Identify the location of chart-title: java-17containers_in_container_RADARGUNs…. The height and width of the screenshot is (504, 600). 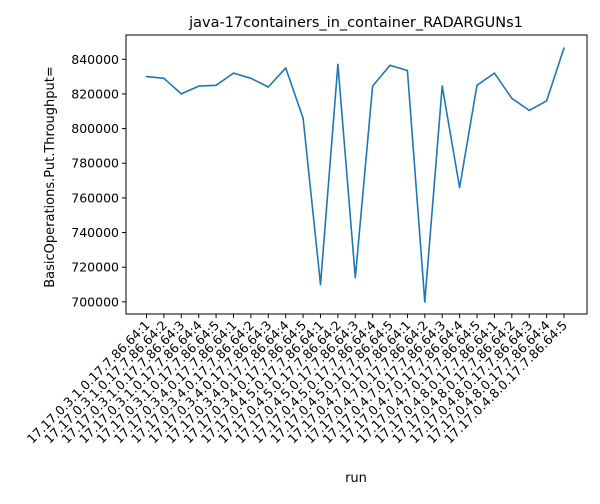
(355, 23).